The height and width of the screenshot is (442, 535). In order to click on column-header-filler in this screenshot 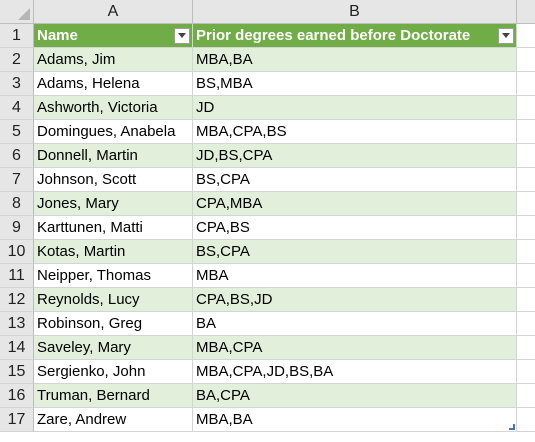, I will do `click(526, 12)`.